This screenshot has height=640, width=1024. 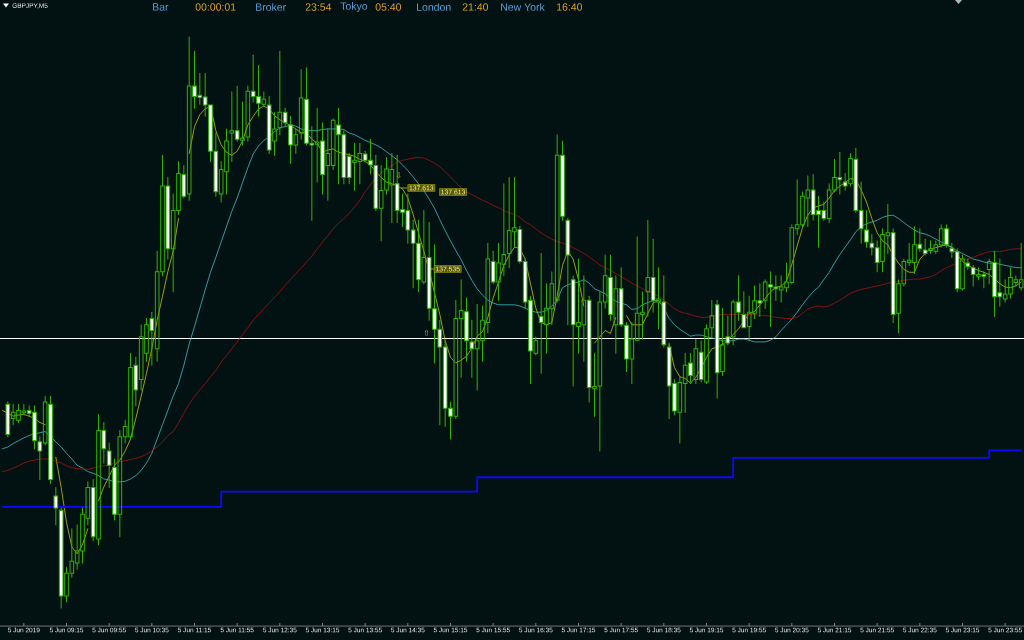 I want to click on text: 23:54, so click(x=318, y=7).